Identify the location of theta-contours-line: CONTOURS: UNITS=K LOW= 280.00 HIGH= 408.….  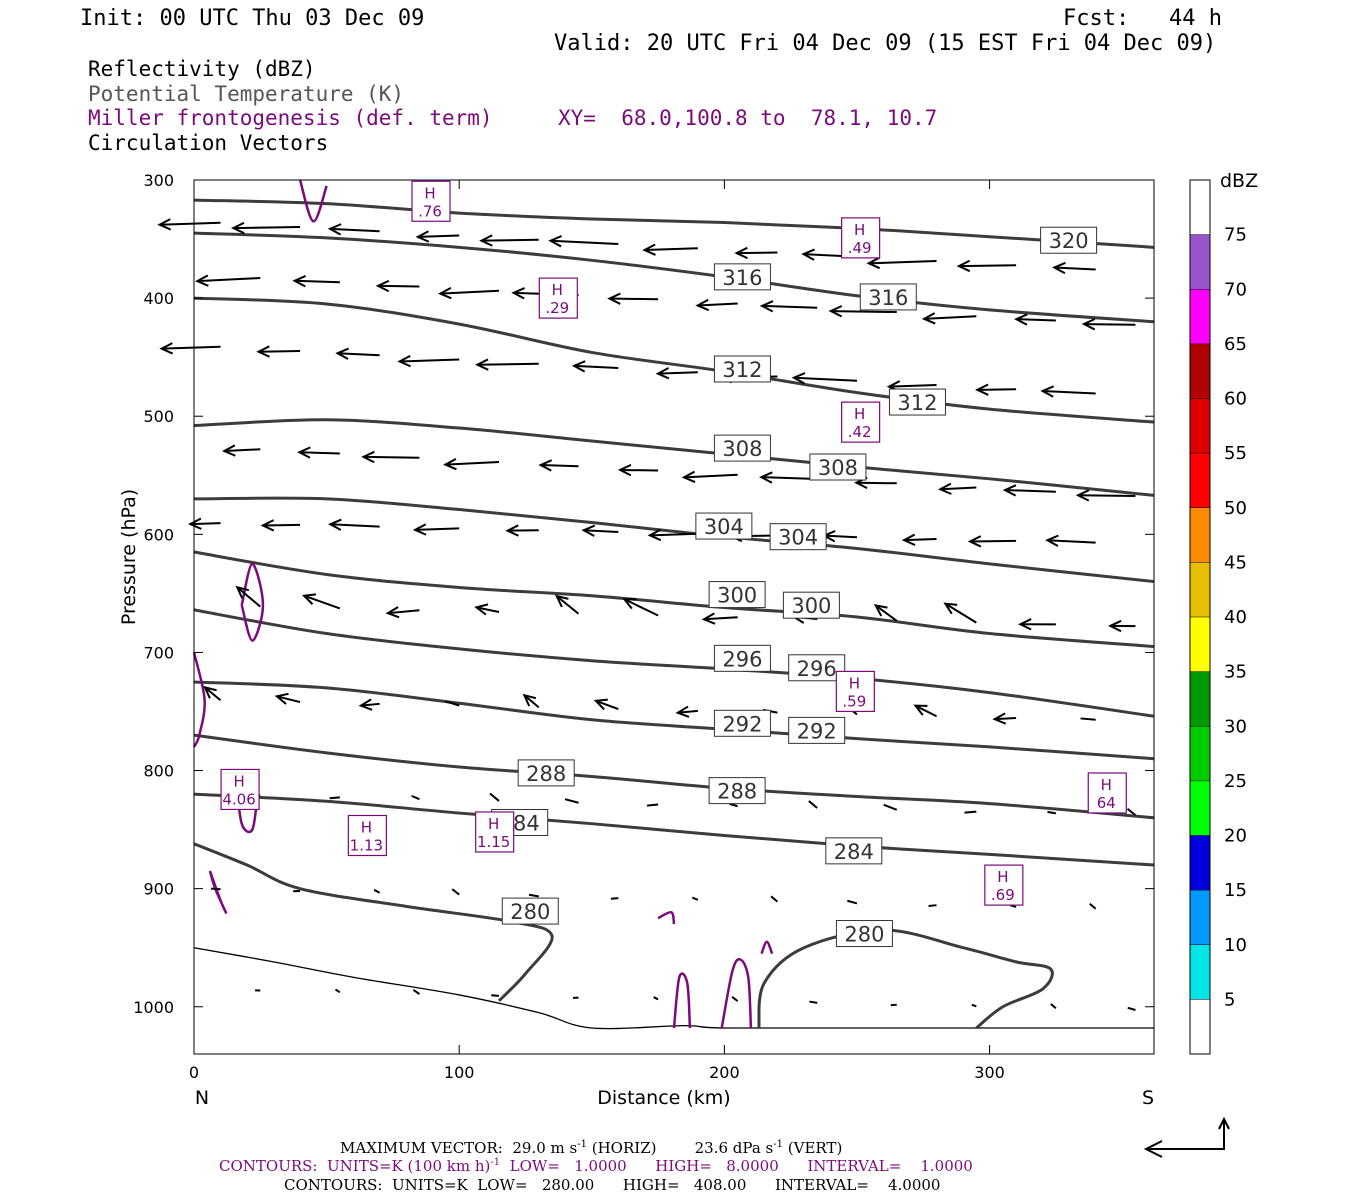
(612, 1185).